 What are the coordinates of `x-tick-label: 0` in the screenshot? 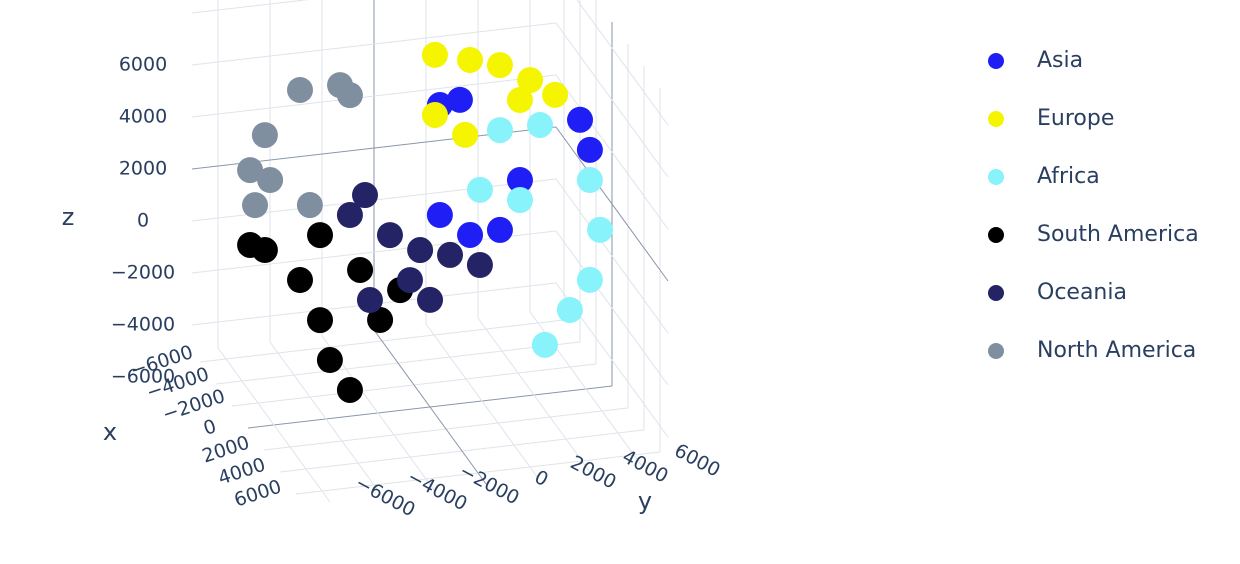 It's located at (210, 427).